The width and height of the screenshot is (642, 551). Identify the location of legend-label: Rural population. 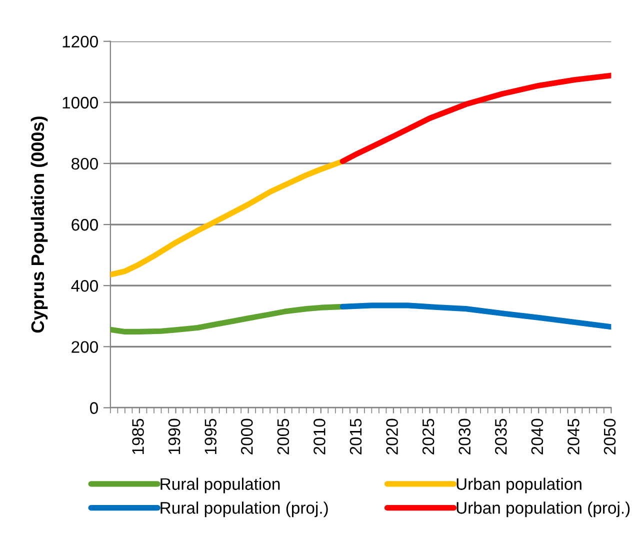
(220, 486).